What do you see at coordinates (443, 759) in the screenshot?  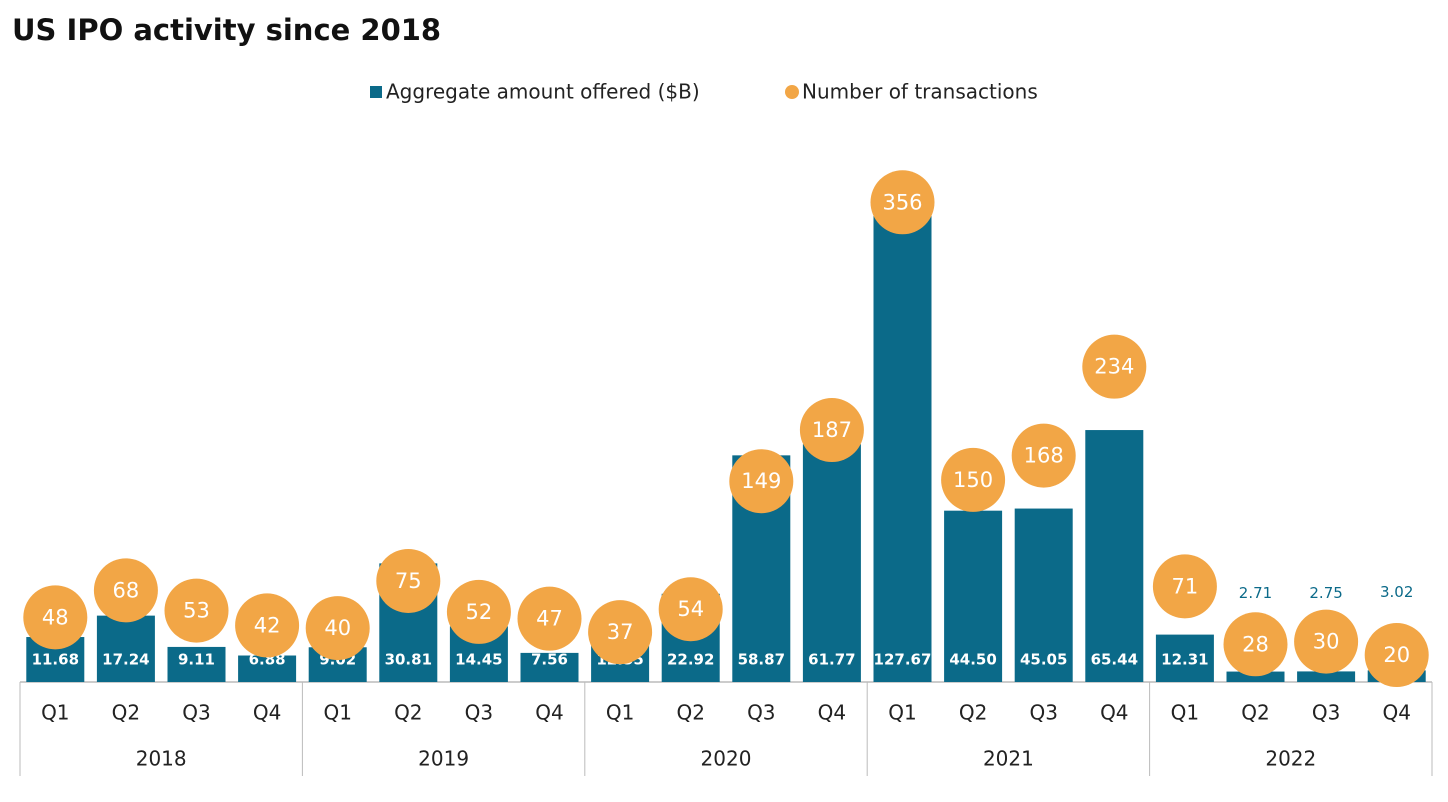 I see `group-label: 2019` at bounding box center [443, 759].